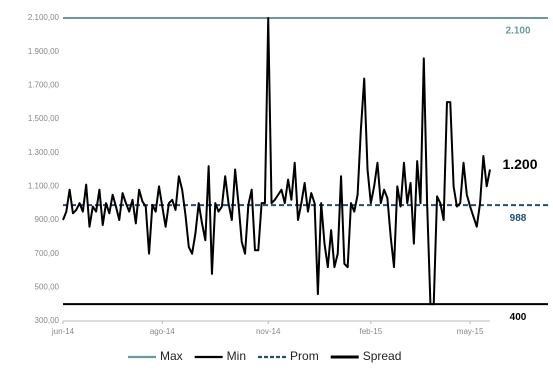 The width and height of the screenshot is (553, 375). I want to click on y-tick-label: 1.100,00, so click(44, 185).